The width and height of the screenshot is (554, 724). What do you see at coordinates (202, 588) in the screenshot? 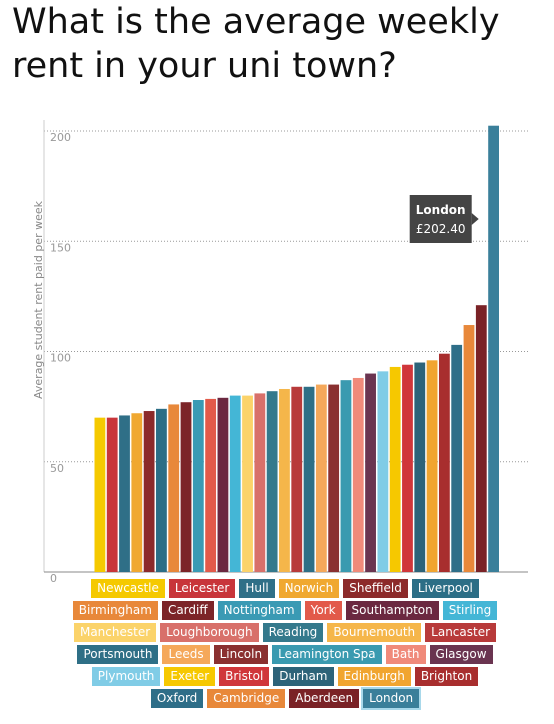
I see `legend-item: Leicester` at bounding box center [202, 588].